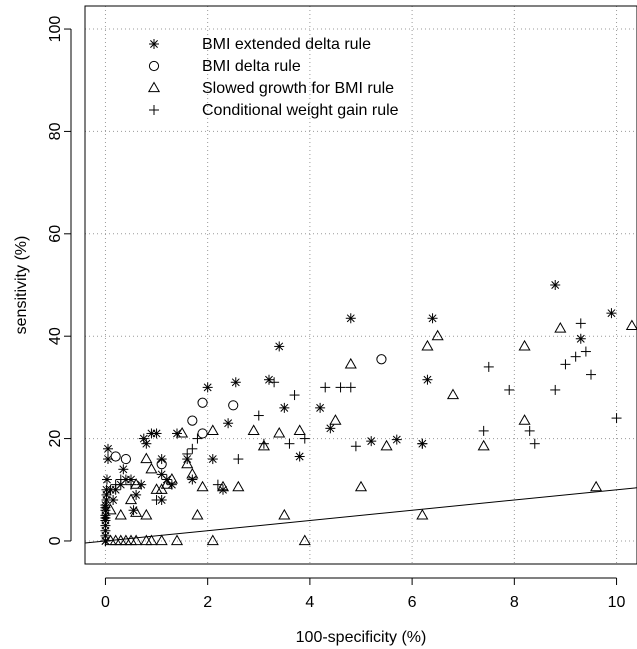 Image resolution: width=637 pixels, height=649 pixels. What do you see at coordinates (363, 594) in the screenshot?
I see `x-axis: 0 2 4 6 8 10` at bounding box center [363, 594].